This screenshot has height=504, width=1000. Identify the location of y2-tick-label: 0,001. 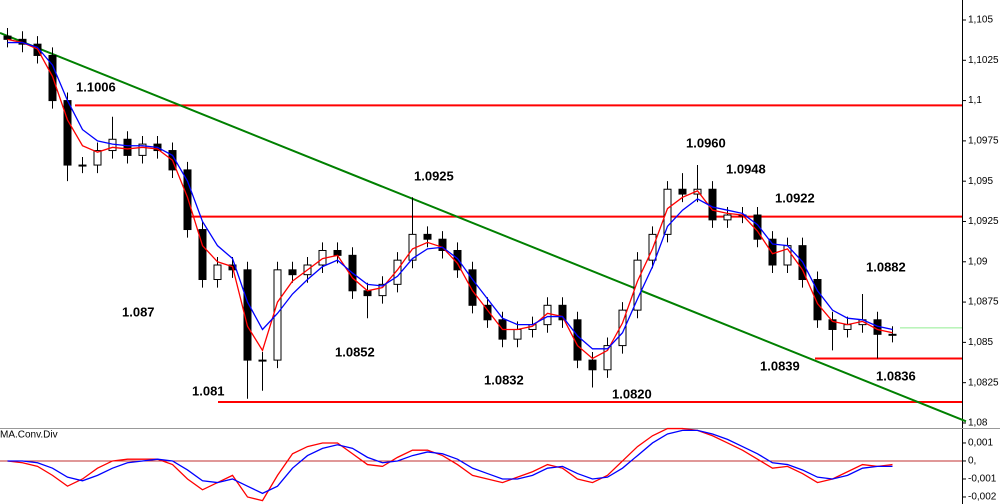
(980, 443).